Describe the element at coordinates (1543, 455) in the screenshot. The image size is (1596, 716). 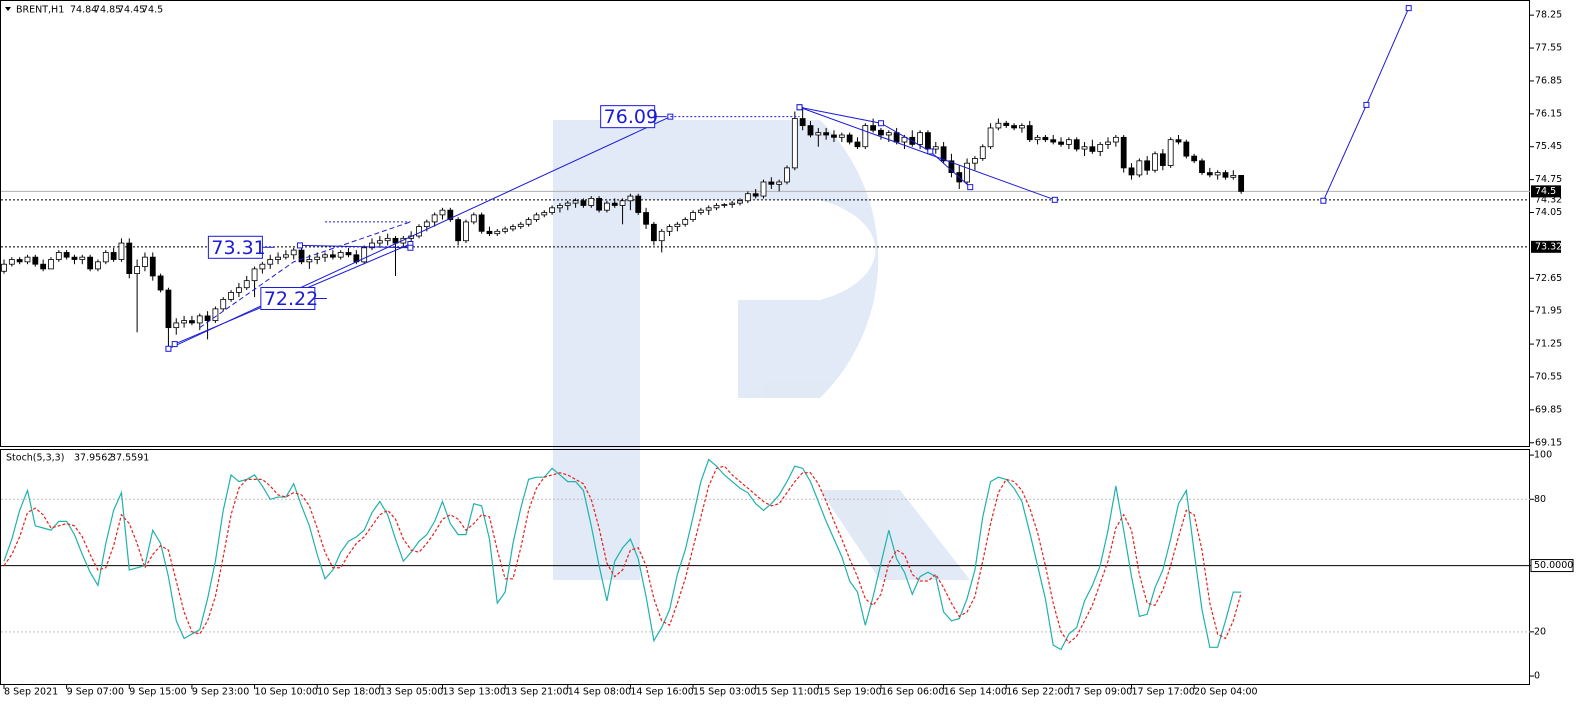
I see `stoch-y-tick-label: 100` at that location.